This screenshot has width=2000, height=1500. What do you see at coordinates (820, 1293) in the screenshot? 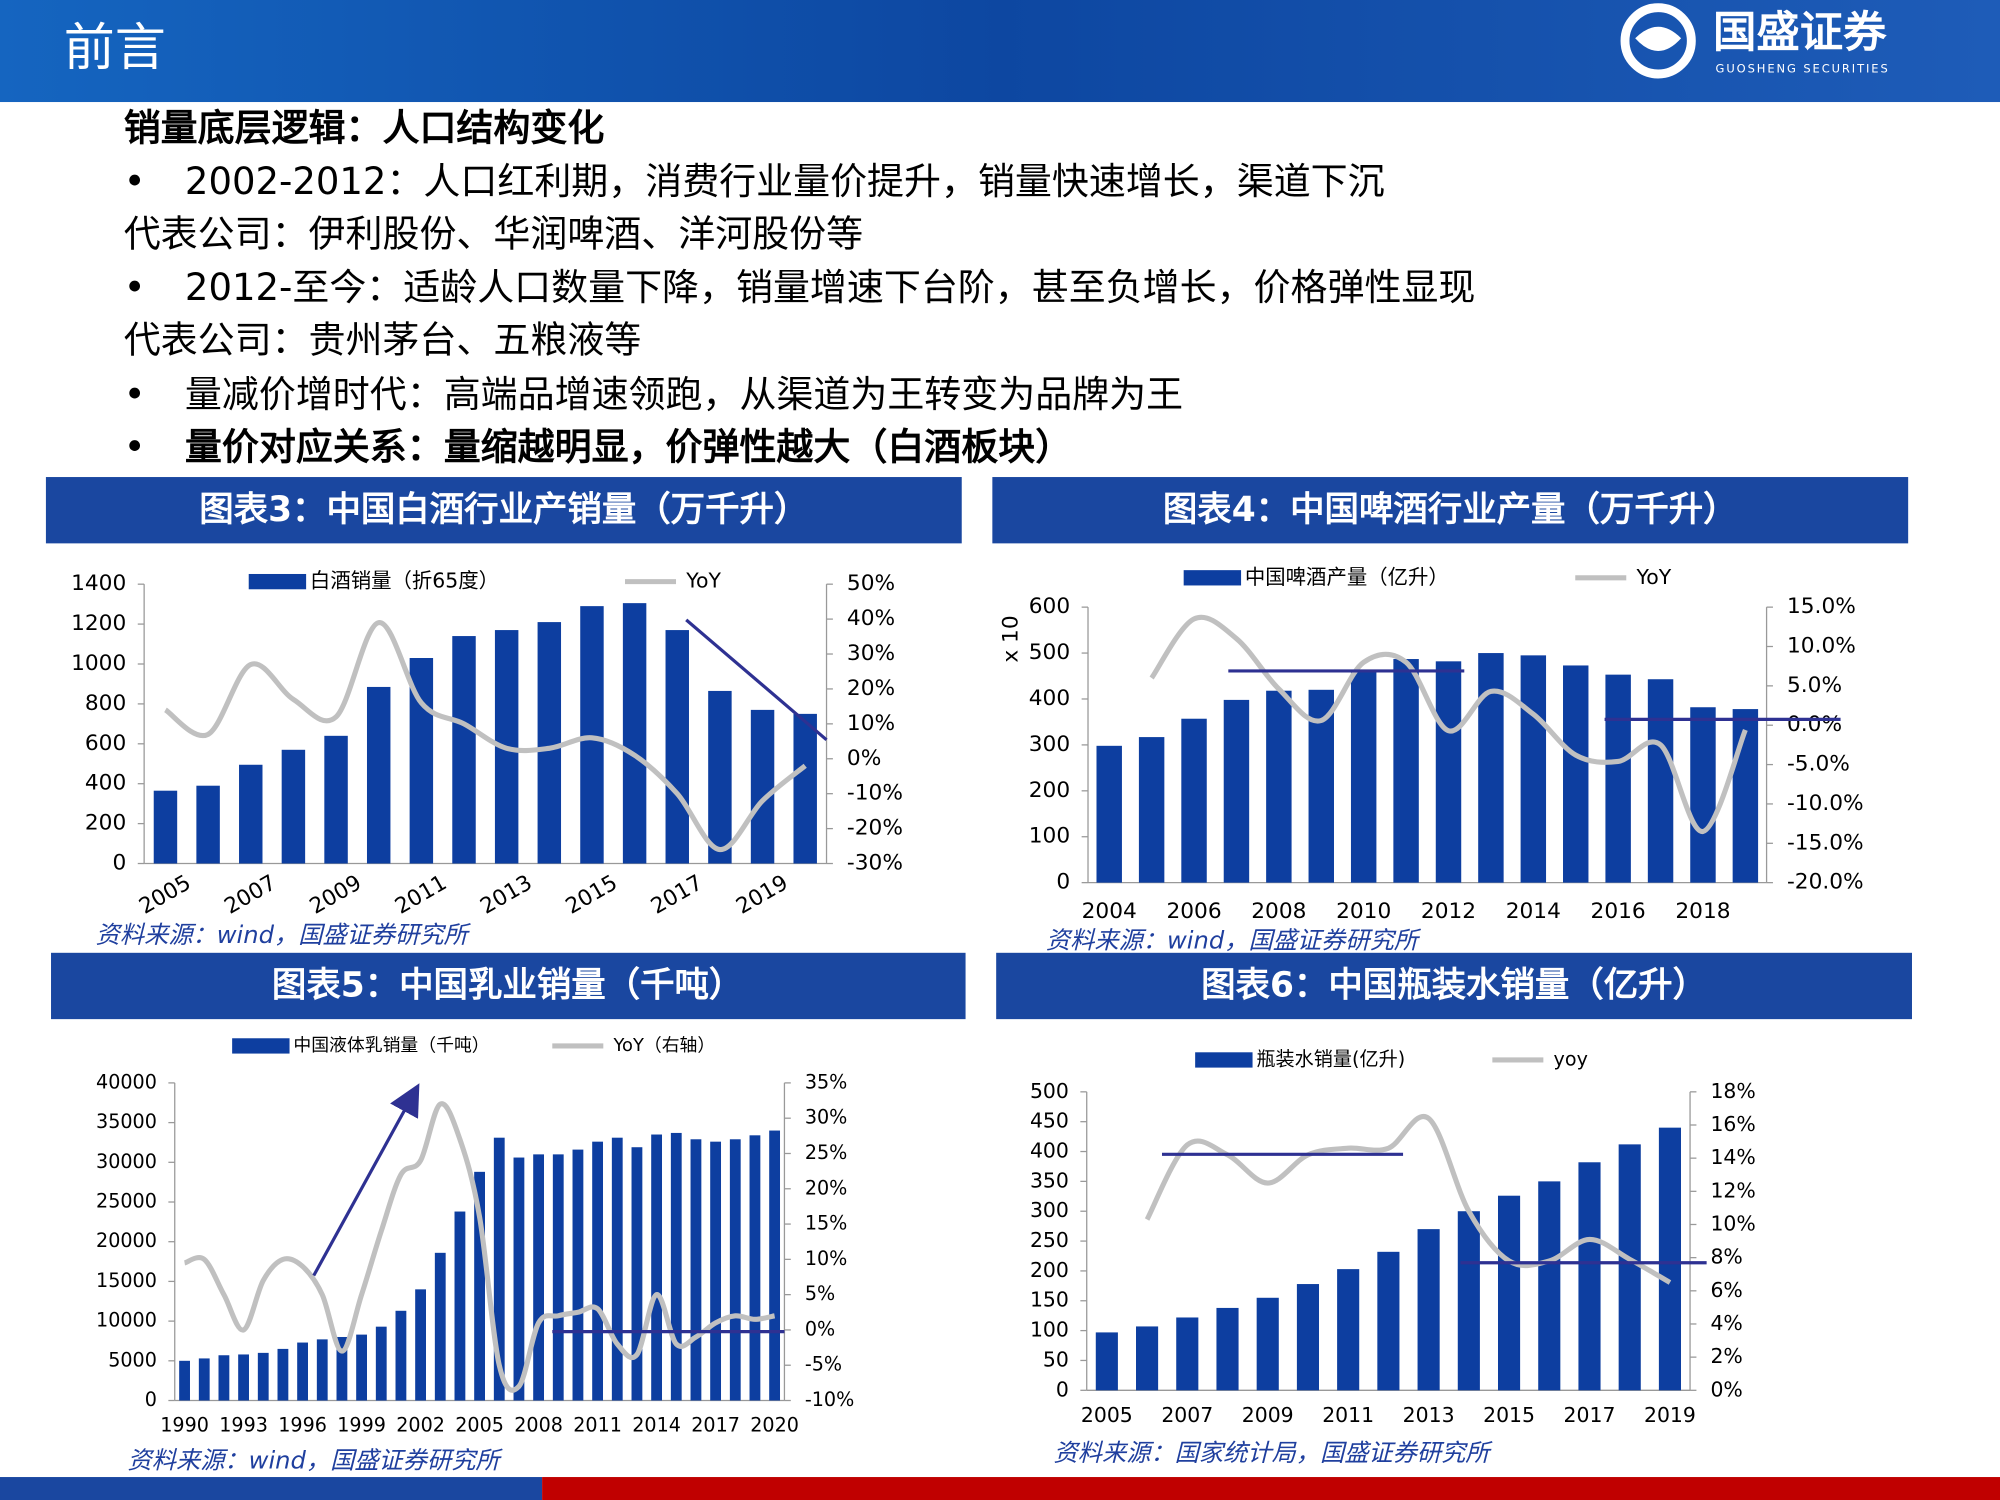
I see `y2-tick-label: 5%` at bounding box center [820, 1293].